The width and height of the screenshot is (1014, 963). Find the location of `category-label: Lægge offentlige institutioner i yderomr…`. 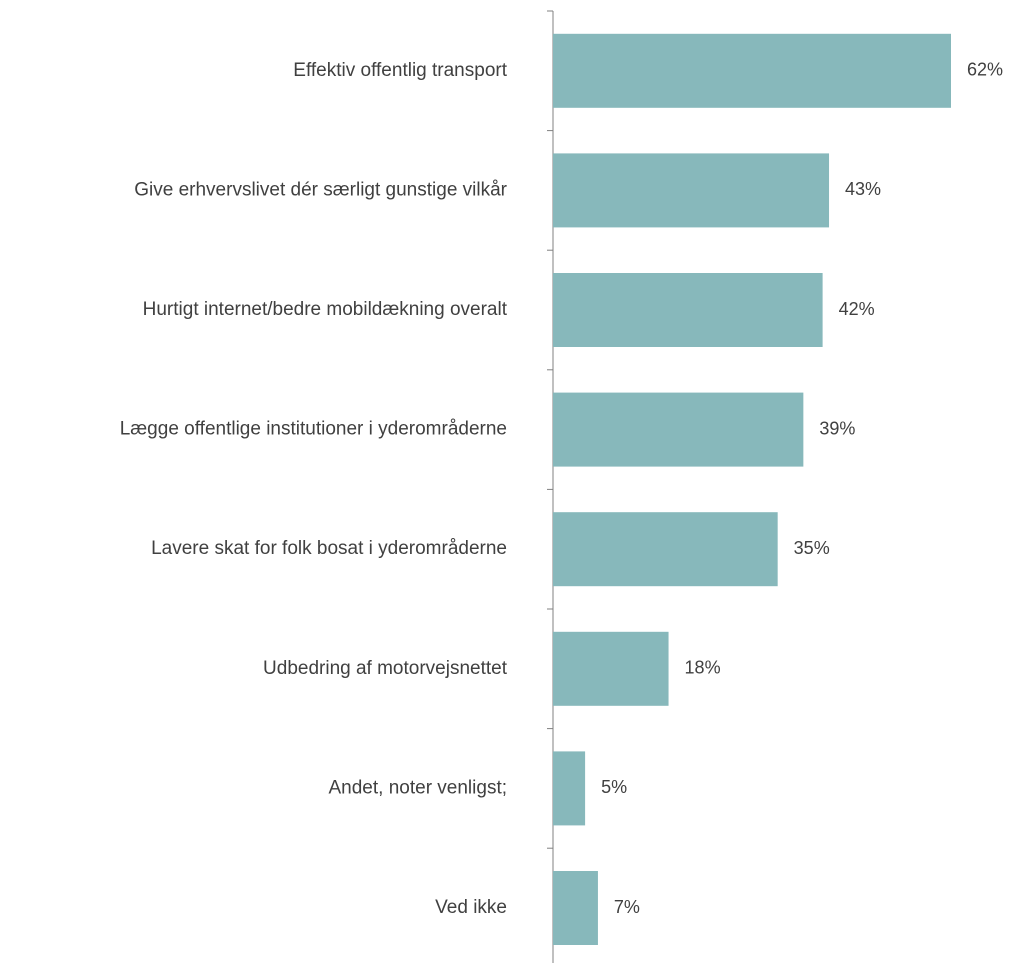

category-label: Lægge offentlige institutioner i yderomr… is located at coordinates (313, 429).